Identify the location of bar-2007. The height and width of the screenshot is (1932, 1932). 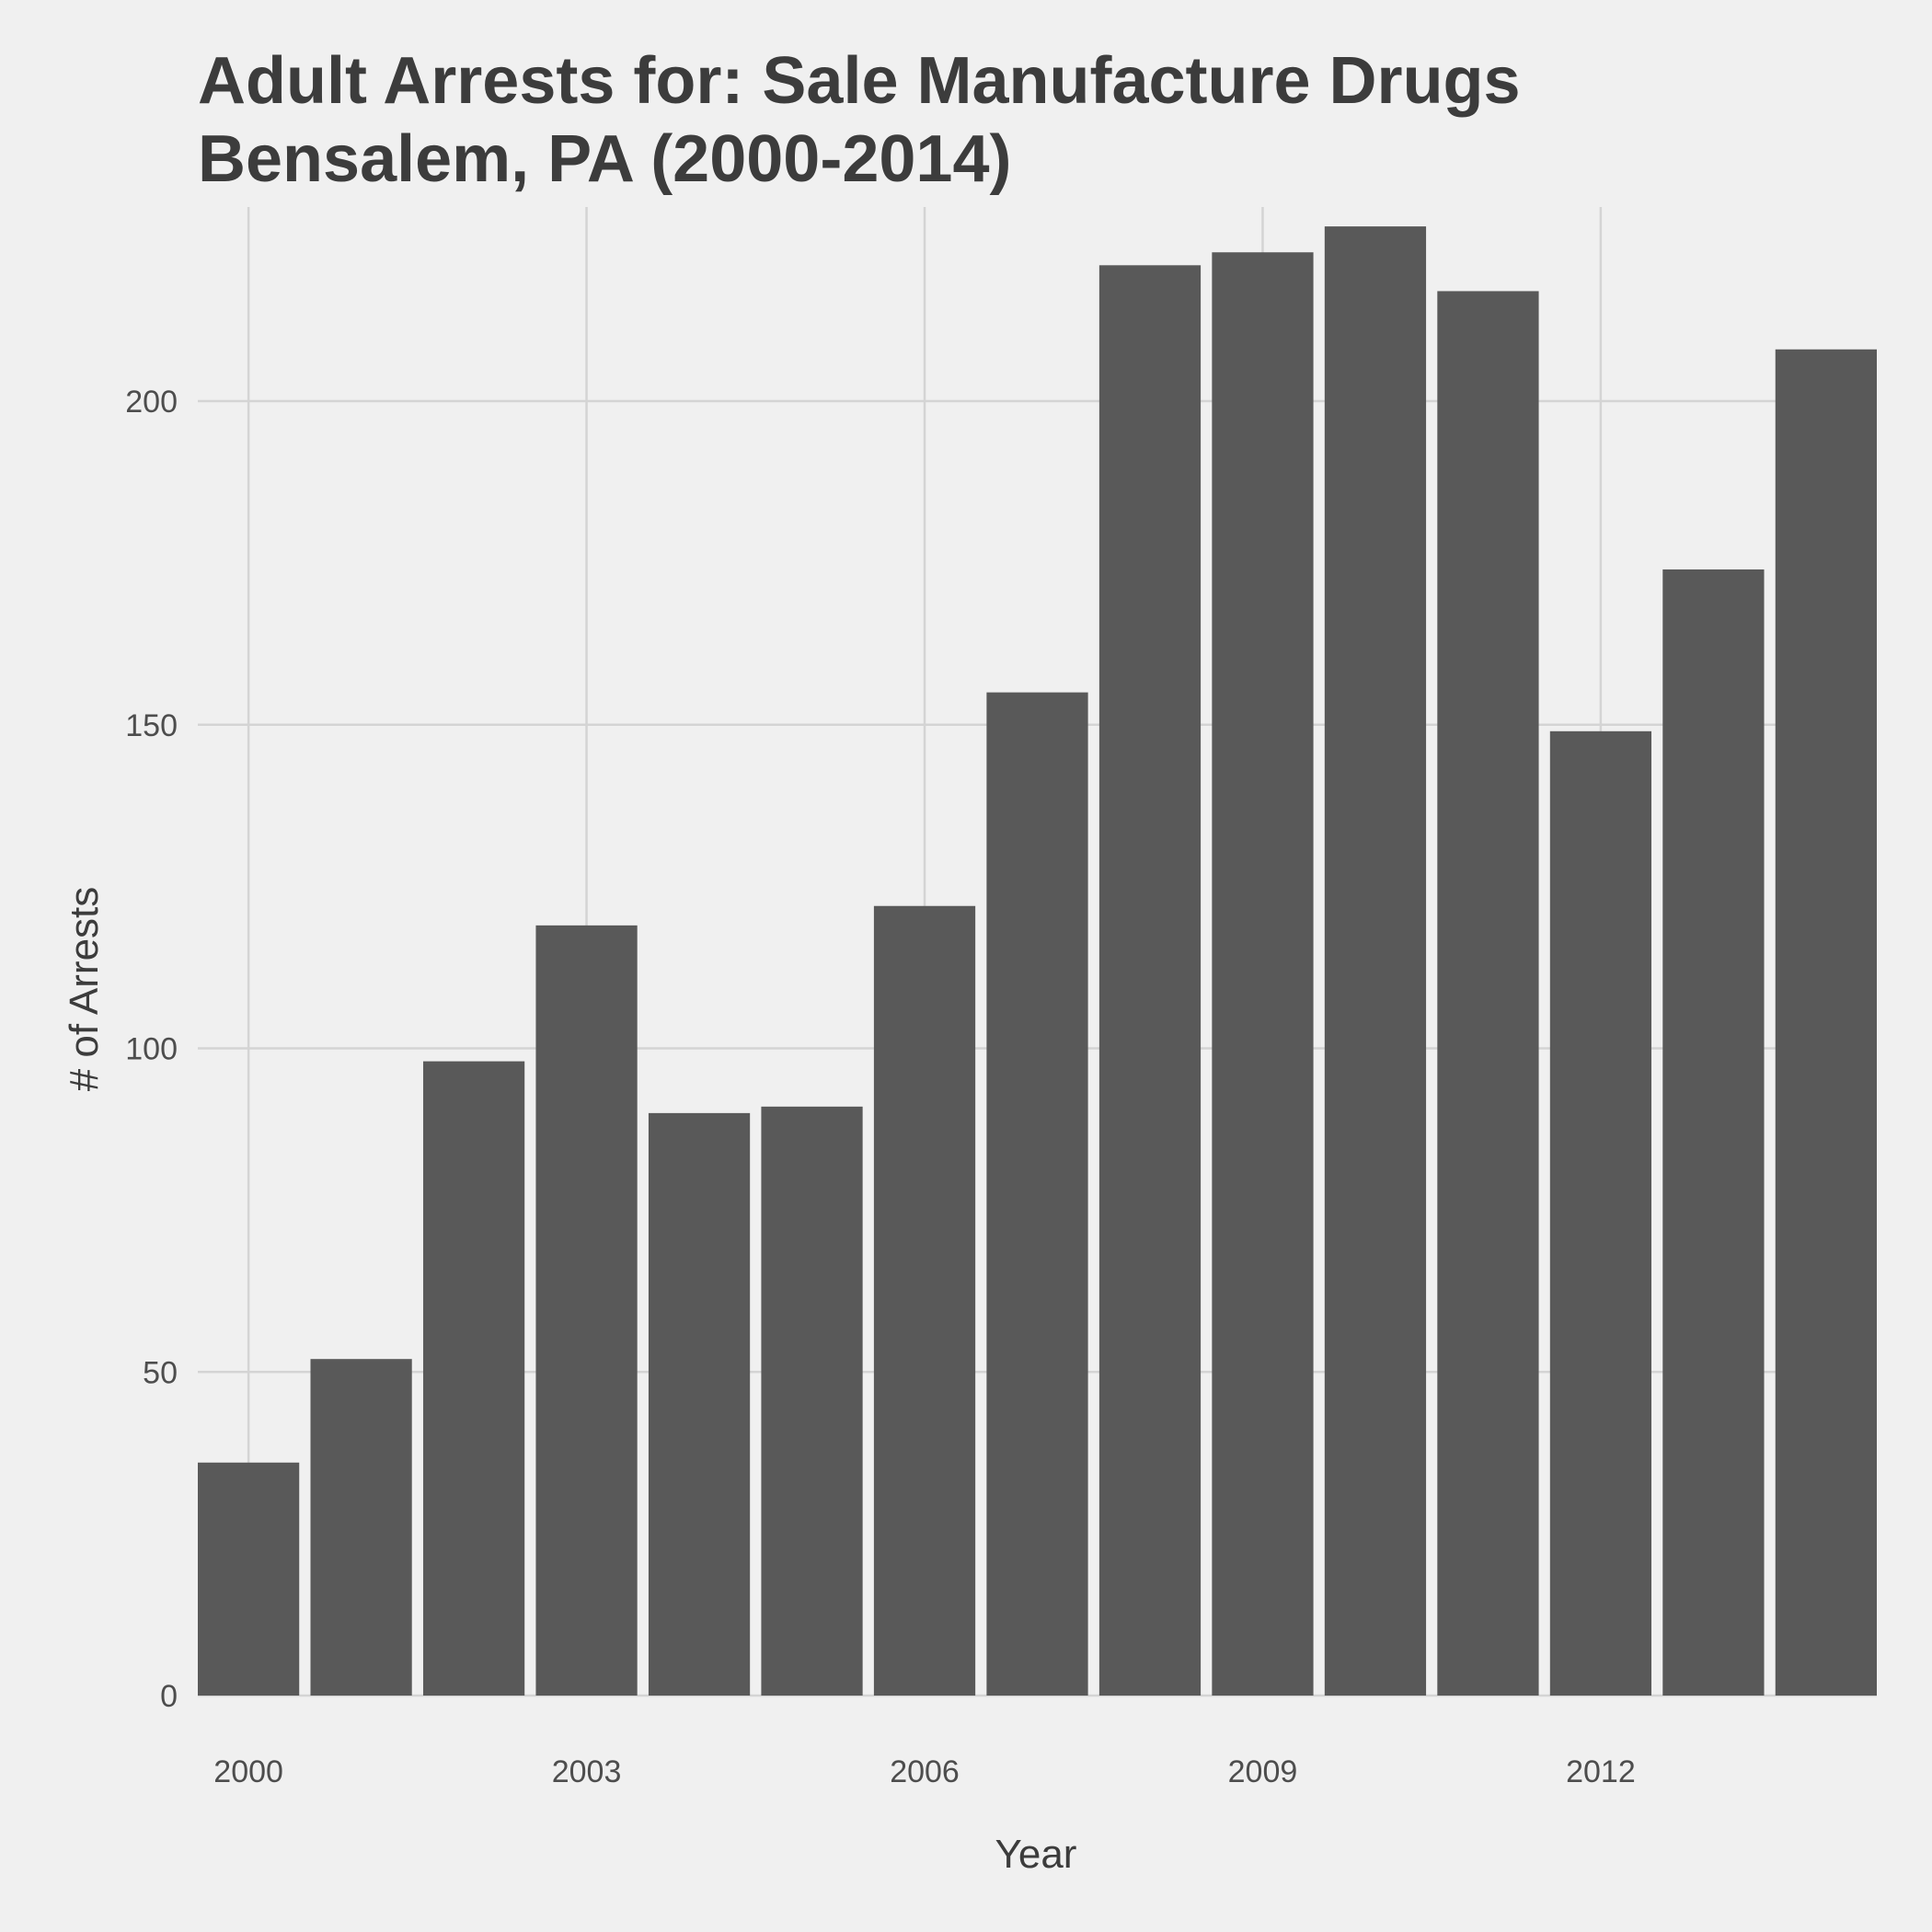
(1037, 1194).